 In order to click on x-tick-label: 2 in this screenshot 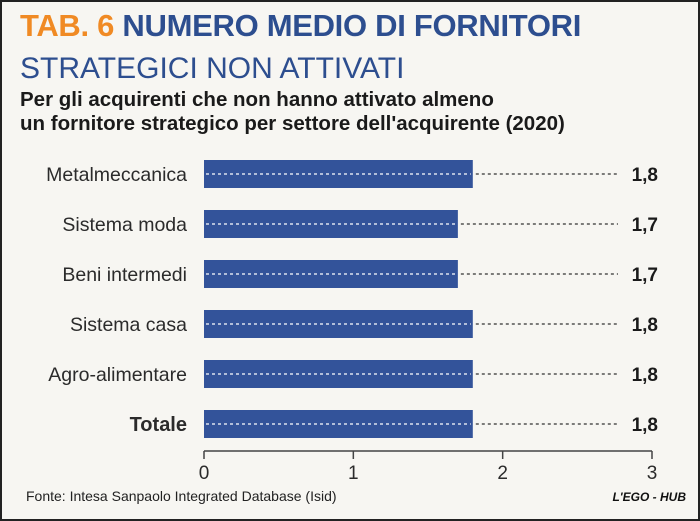, I will do `click(502, 473)`.